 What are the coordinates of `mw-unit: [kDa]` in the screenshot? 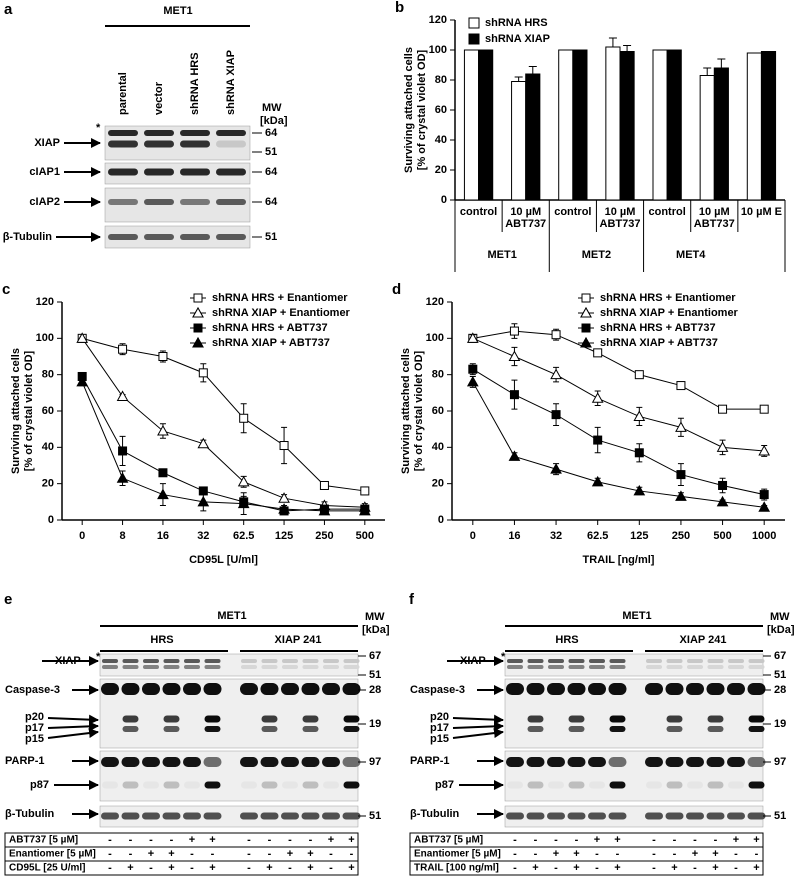 It's located at (781, 630).